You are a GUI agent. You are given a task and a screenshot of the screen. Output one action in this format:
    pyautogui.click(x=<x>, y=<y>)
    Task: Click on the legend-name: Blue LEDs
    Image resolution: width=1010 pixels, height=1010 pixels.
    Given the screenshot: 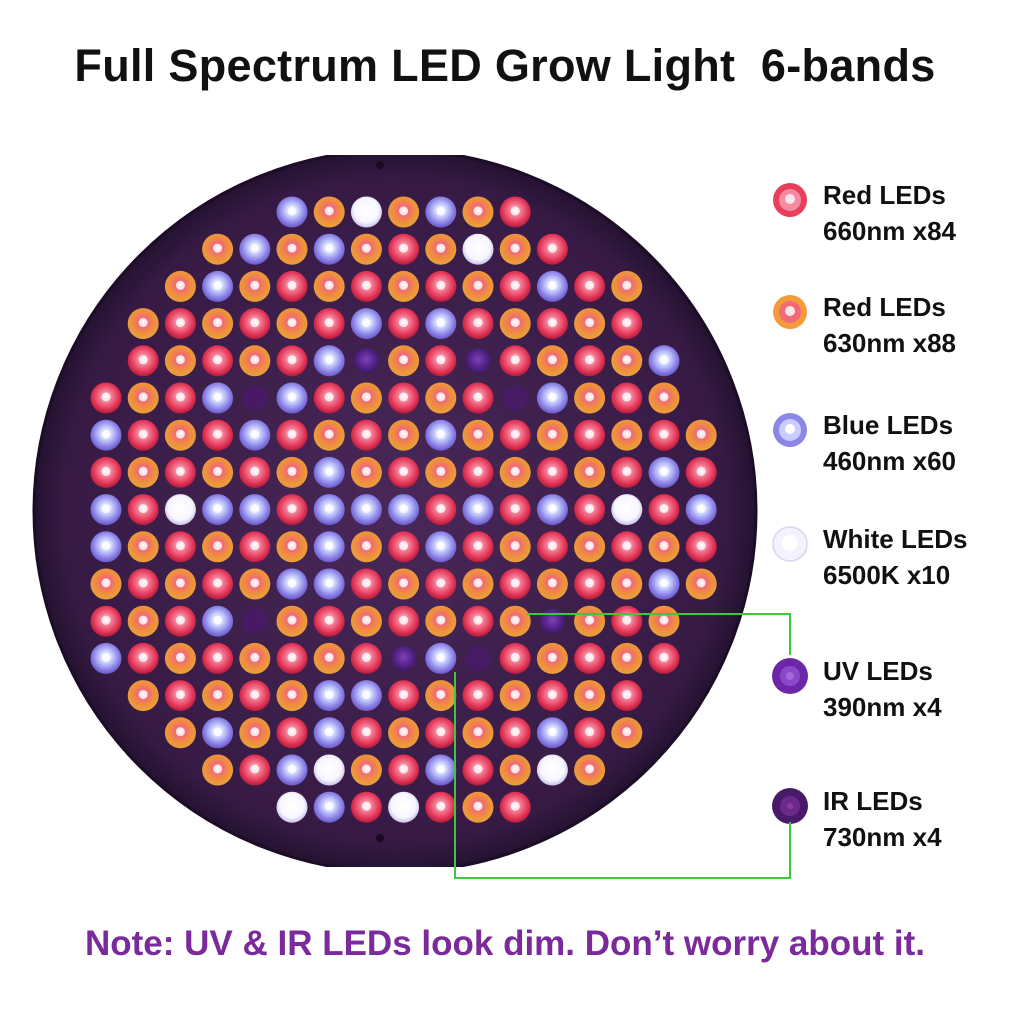 What is the action you would take?
    pyautogui.click(x=888, y=425)
    